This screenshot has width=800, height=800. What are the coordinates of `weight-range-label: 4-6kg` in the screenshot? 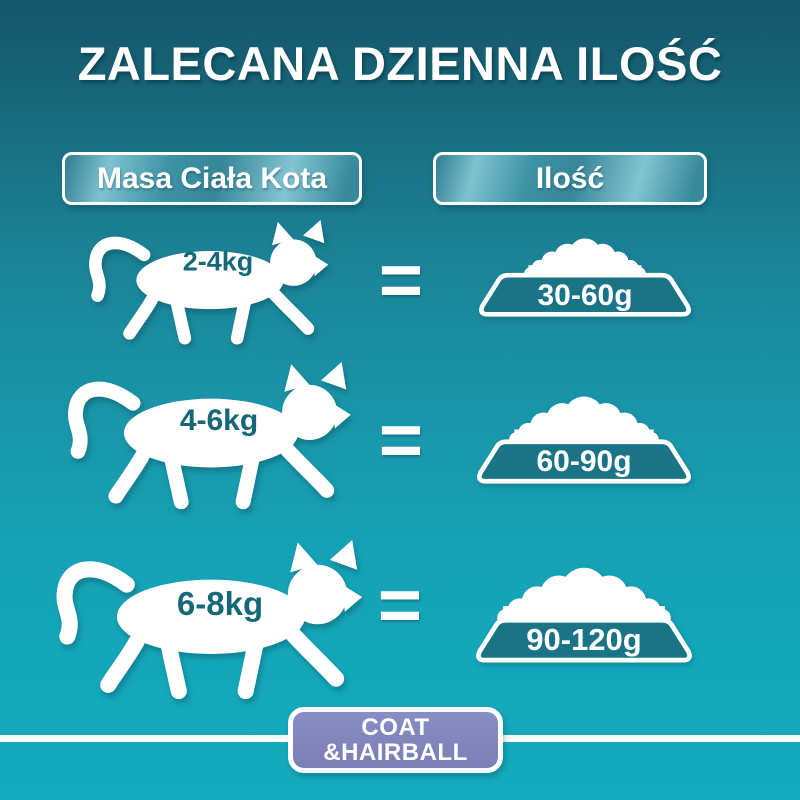 It's located at (219, 420).